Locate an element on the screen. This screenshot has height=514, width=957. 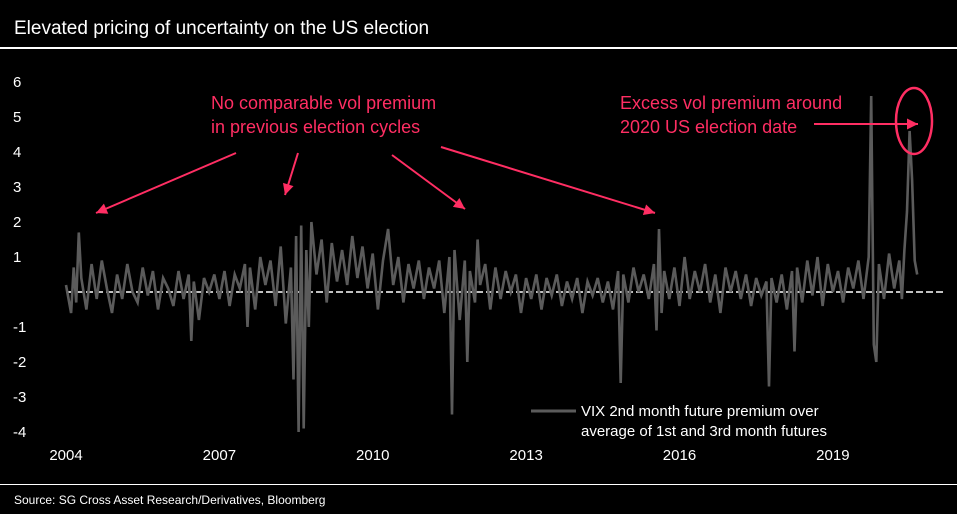
y-tick-label: 4 is located at coordinates (17, 152).